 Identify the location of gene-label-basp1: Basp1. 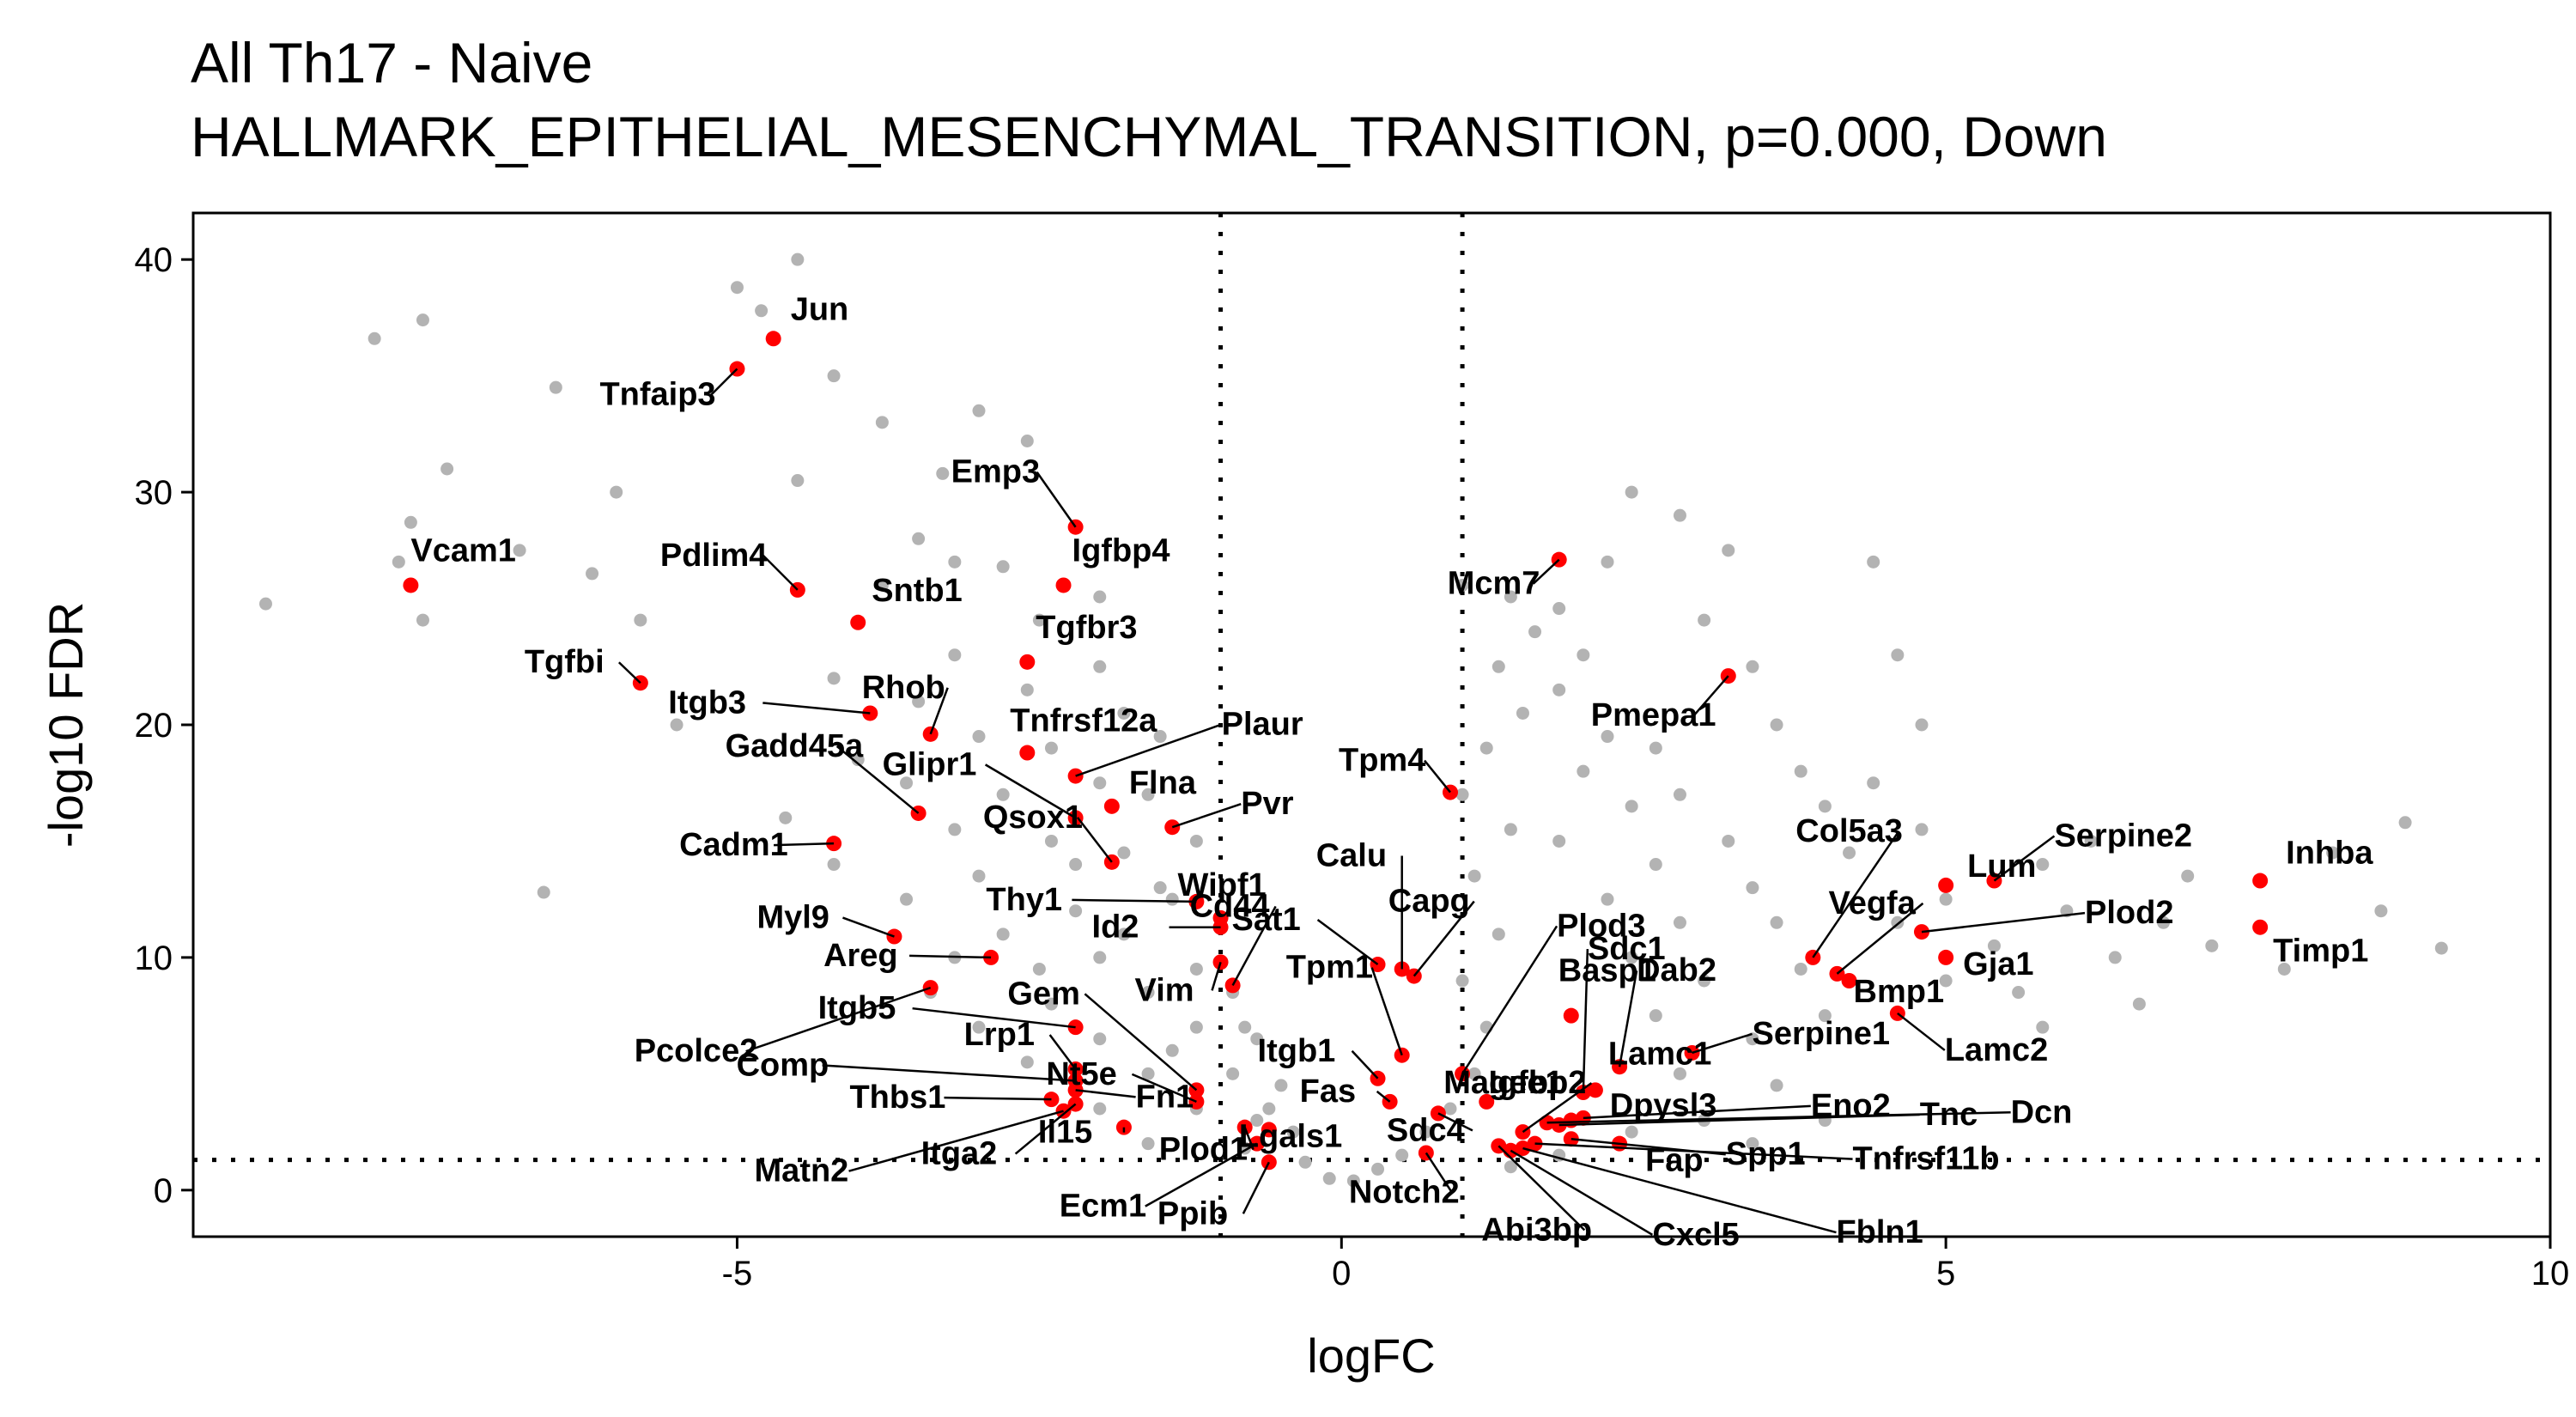
(1607, 971).